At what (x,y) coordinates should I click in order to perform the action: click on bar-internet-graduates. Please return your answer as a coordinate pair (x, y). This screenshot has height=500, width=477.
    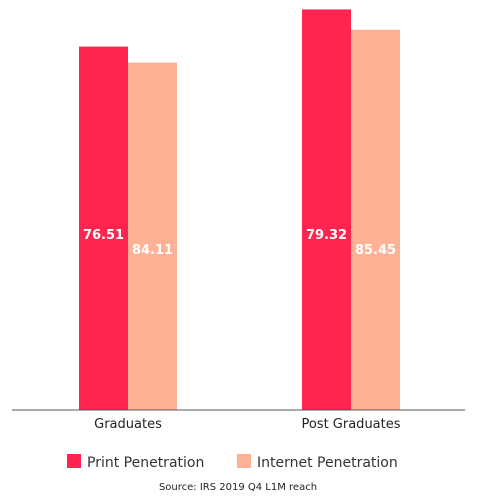
    Looking at the image, I should click on (152, 236).